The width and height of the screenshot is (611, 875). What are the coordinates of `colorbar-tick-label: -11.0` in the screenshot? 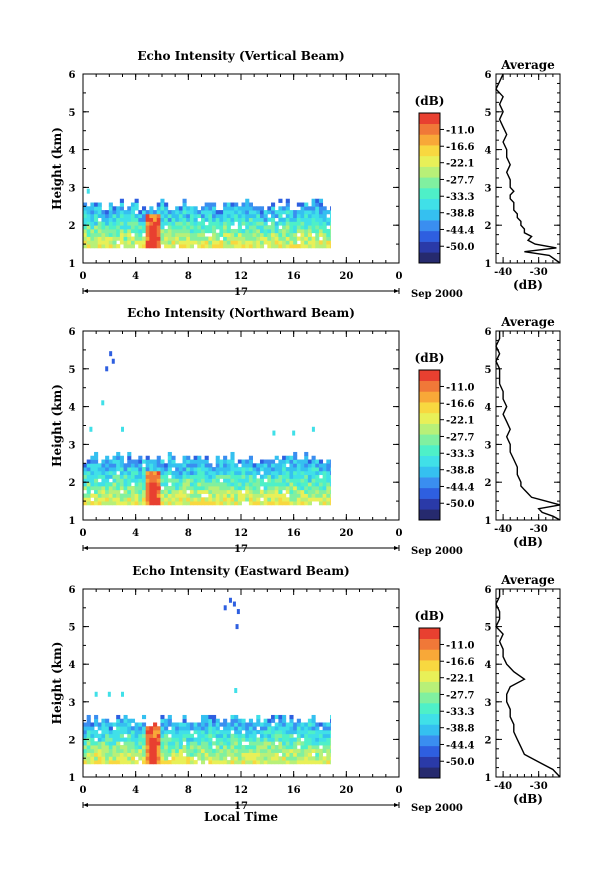 It's located at (460, 130).